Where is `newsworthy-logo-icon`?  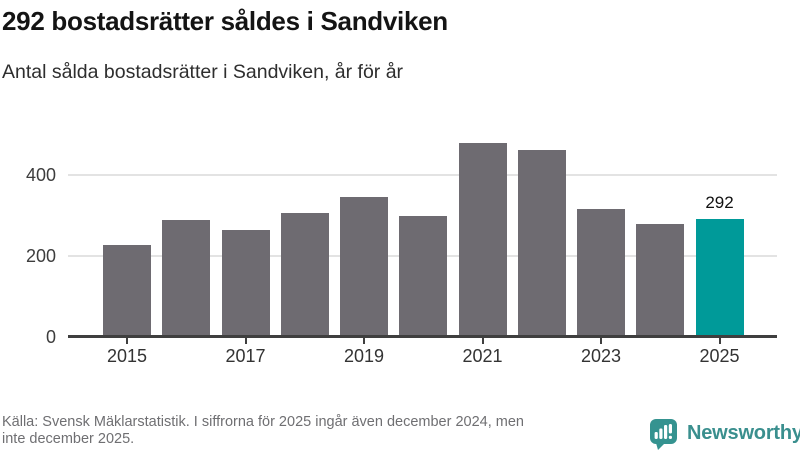 newsworthy-logo-icon is located at coordinates (664, 433).